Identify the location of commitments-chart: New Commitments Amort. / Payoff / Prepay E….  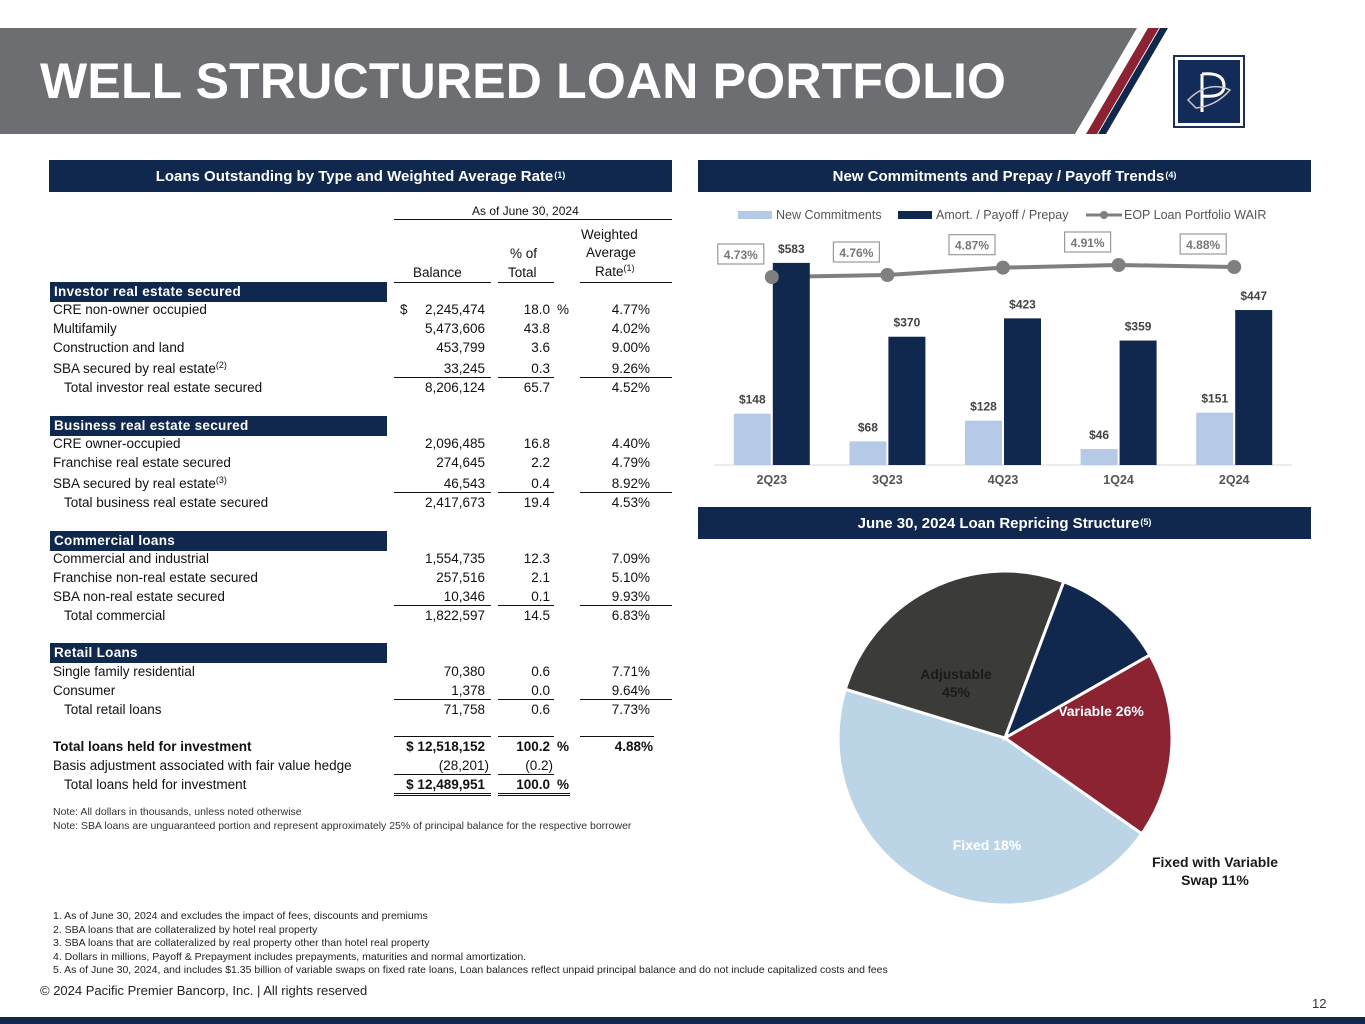
(1003, 347).